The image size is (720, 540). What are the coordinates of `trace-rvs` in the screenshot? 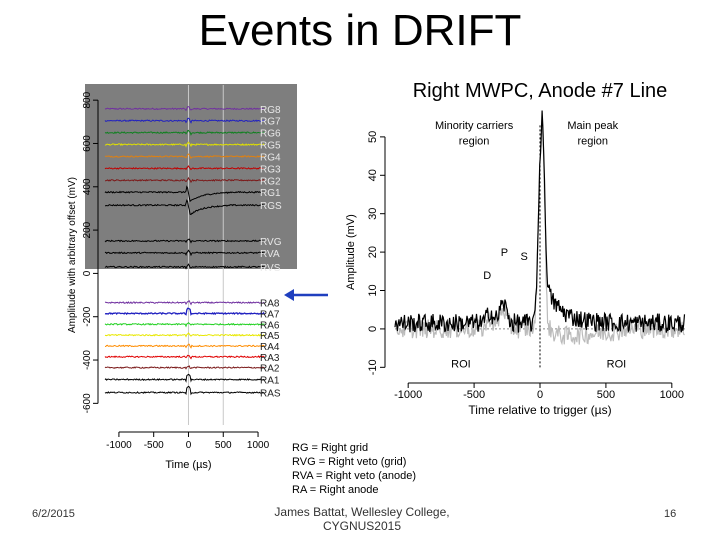 It's located at (184, 266).